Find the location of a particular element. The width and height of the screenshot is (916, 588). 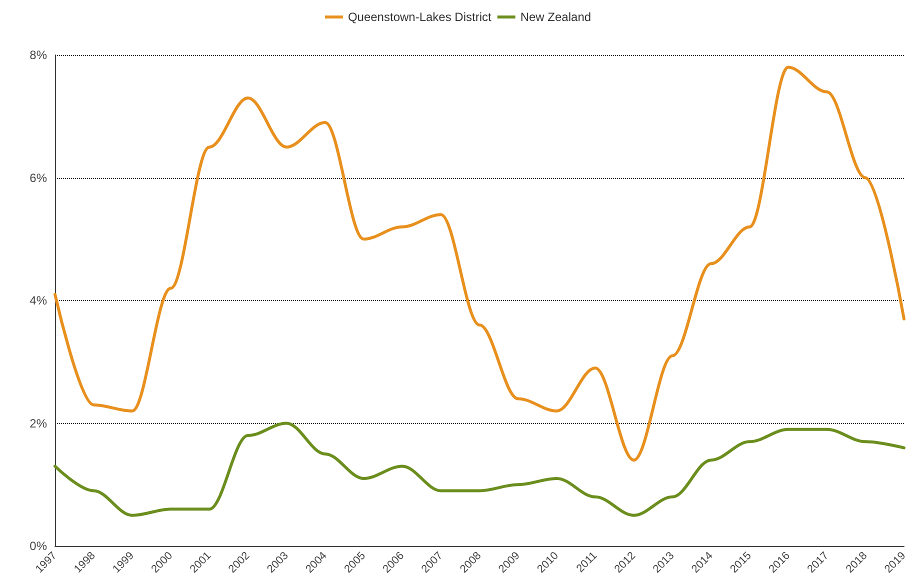

y-tick-label: 8% is located at coordinates (39, 55).